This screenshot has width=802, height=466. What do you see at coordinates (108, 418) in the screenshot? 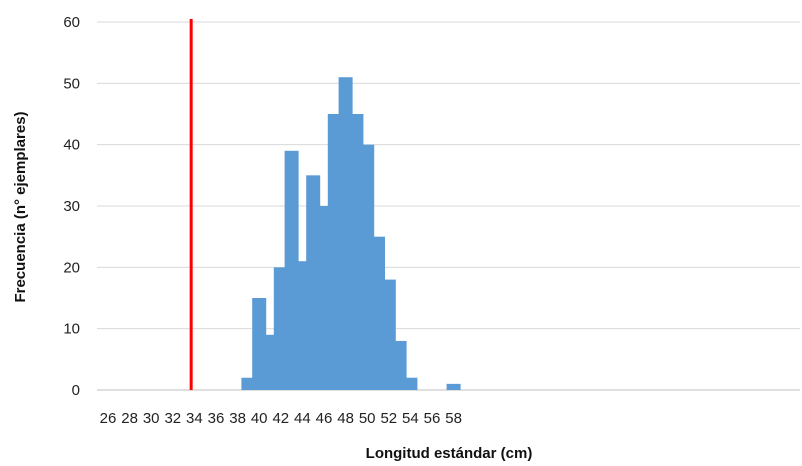
I see `x-tick-label: 26` at bounding box center [108, 418].